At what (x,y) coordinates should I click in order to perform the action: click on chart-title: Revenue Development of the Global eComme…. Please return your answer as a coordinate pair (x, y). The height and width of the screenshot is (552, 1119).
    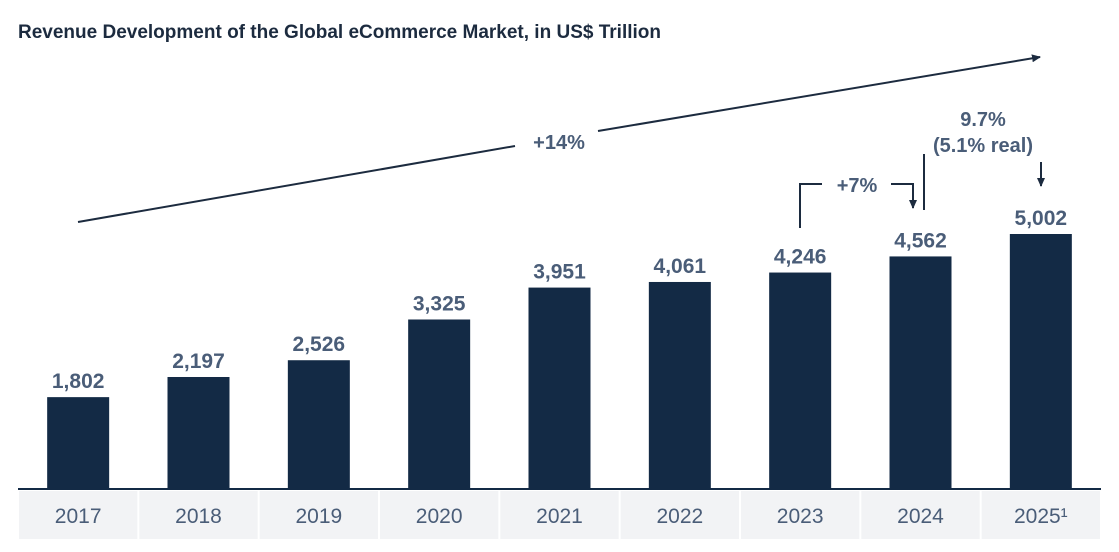
    Looking at the image, I should click on (339, 32).